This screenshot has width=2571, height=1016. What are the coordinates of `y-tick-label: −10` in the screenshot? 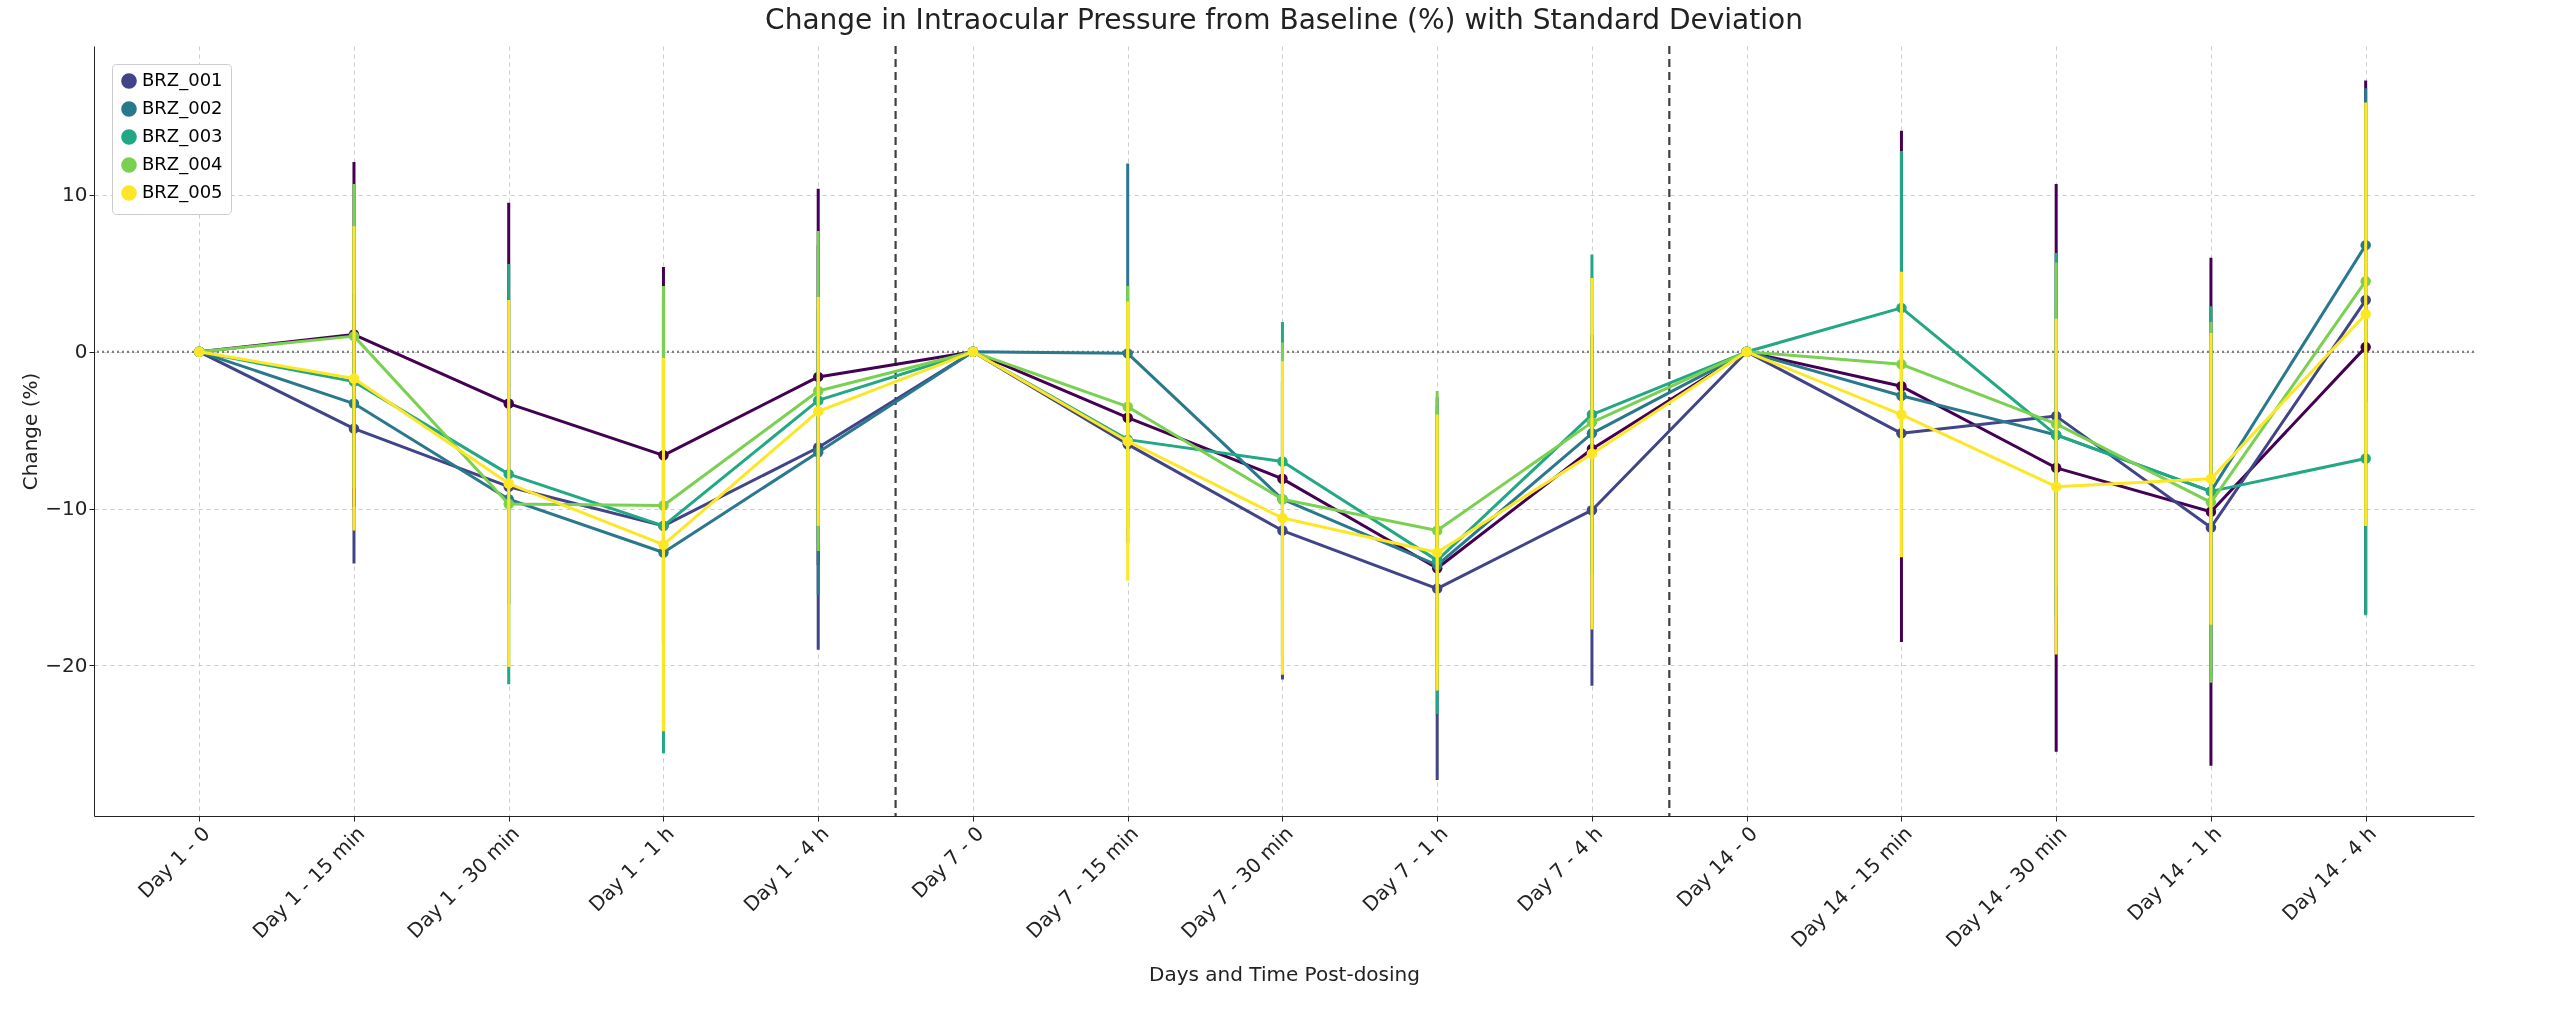 It's located at (66, 508).